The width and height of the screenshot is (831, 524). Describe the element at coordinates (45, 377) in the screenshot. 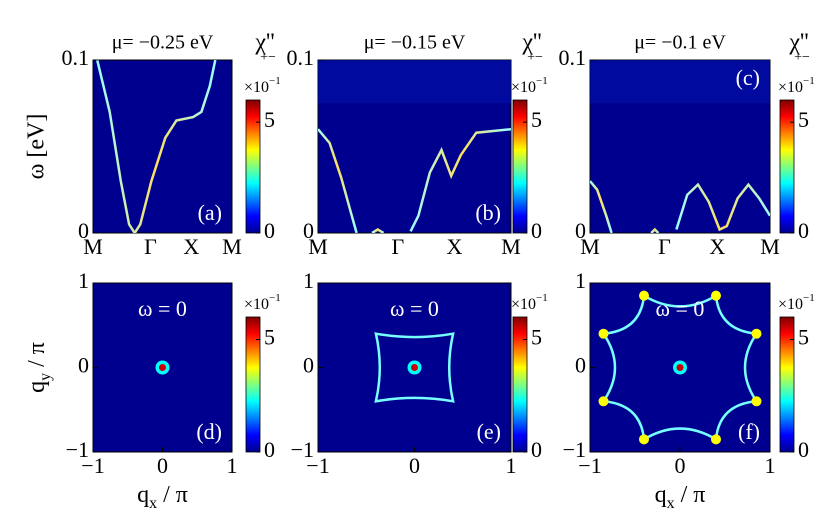

I see `label-sub: y` at that location.